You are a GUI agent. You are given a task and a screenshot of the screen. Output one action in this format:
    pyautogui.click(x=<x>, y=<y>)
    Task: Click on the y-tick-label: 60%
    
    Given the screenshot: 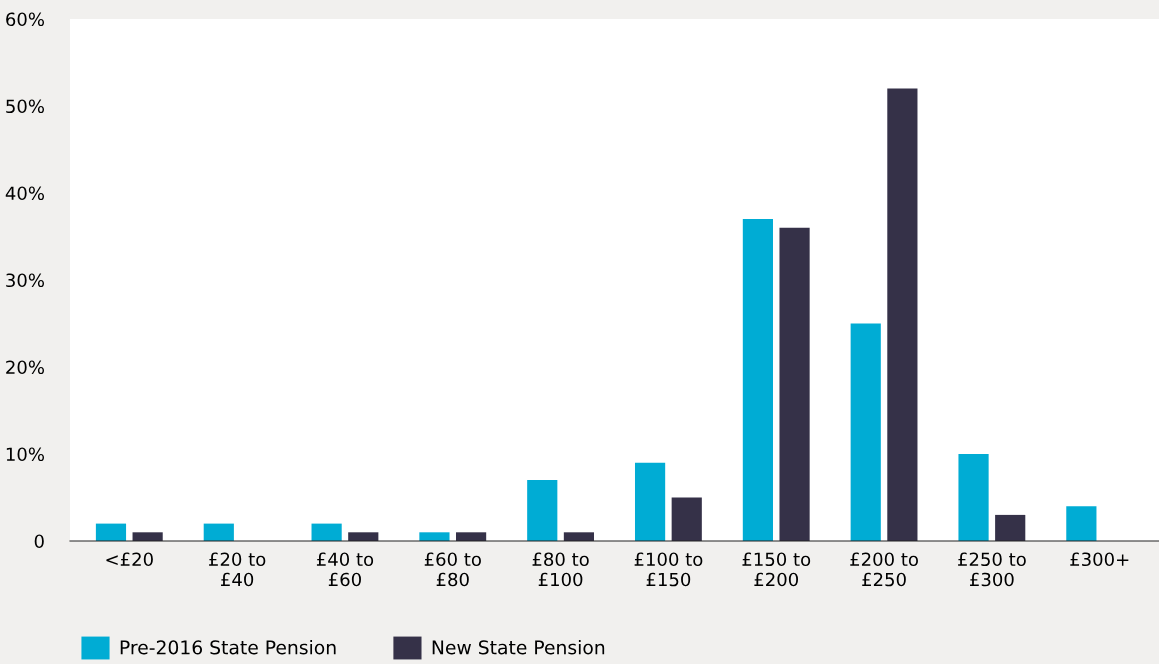 What is the action you would take?
    pyautogui.click(x=25, y=19)
    